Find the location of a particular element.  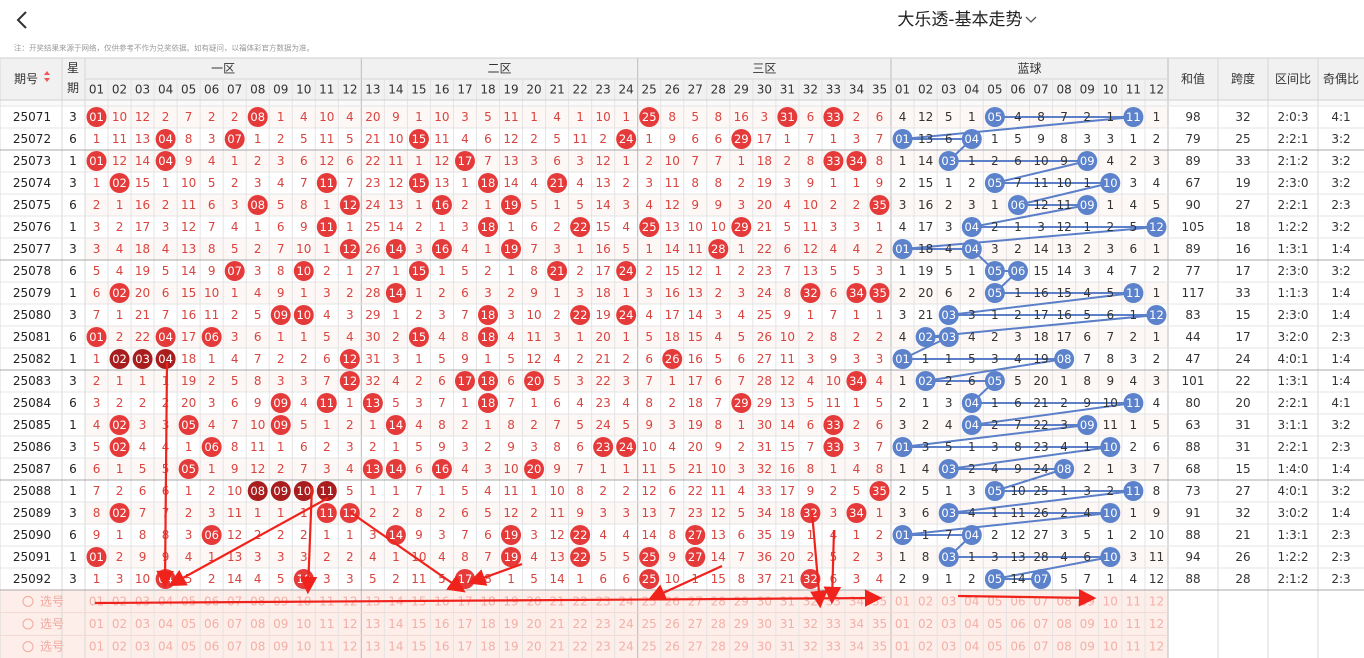

title-dropdown is located at coordinates (1031, 19).